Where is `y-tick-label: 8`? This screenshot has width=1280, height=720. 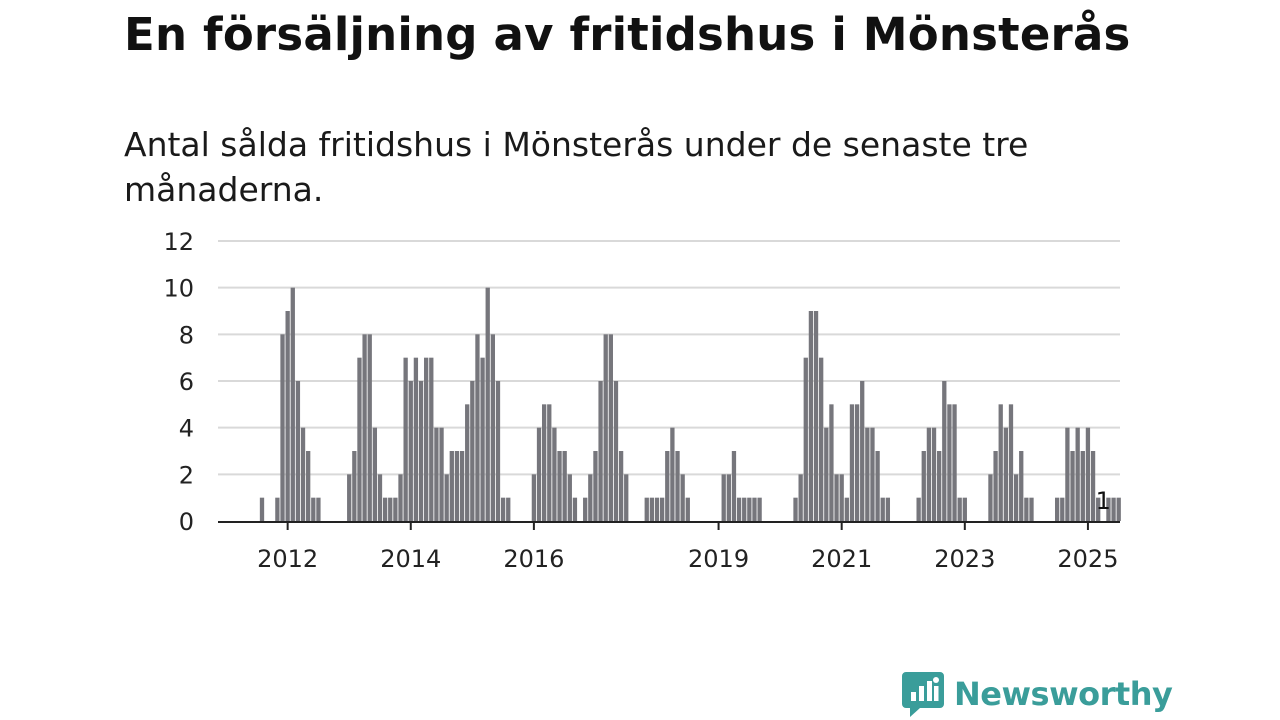
y-tick-label: 8 is located at coordinates (186, 335).